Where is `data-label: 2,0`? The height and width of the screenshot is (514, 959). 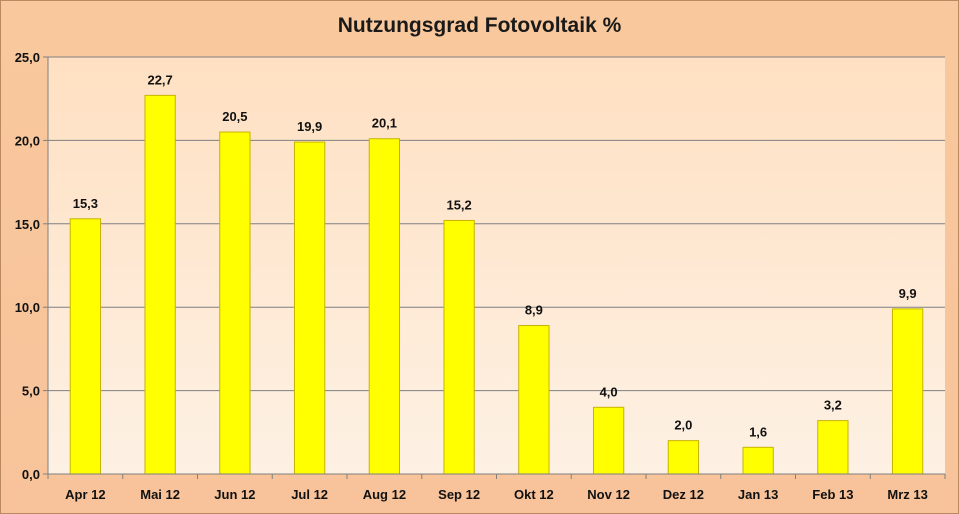
data-label: 2,0 is located at coordinates (683, 425).